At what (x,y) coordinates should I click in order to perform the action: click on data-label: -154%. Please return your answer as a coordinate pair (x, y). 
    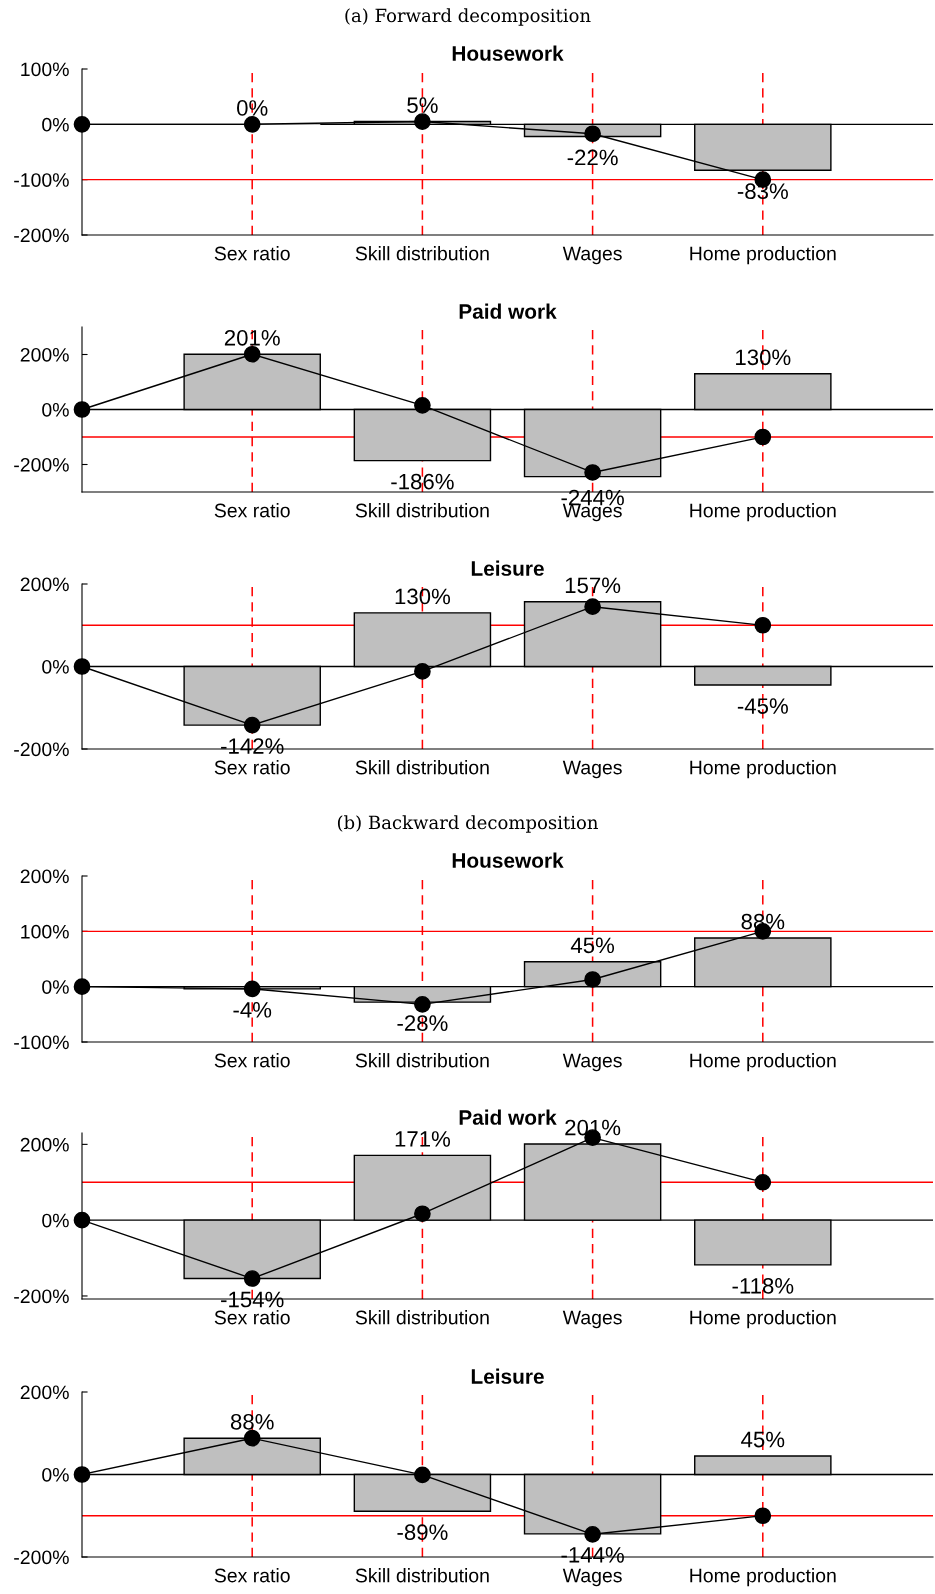
    Looking at the image, I should click on (252, 1299).